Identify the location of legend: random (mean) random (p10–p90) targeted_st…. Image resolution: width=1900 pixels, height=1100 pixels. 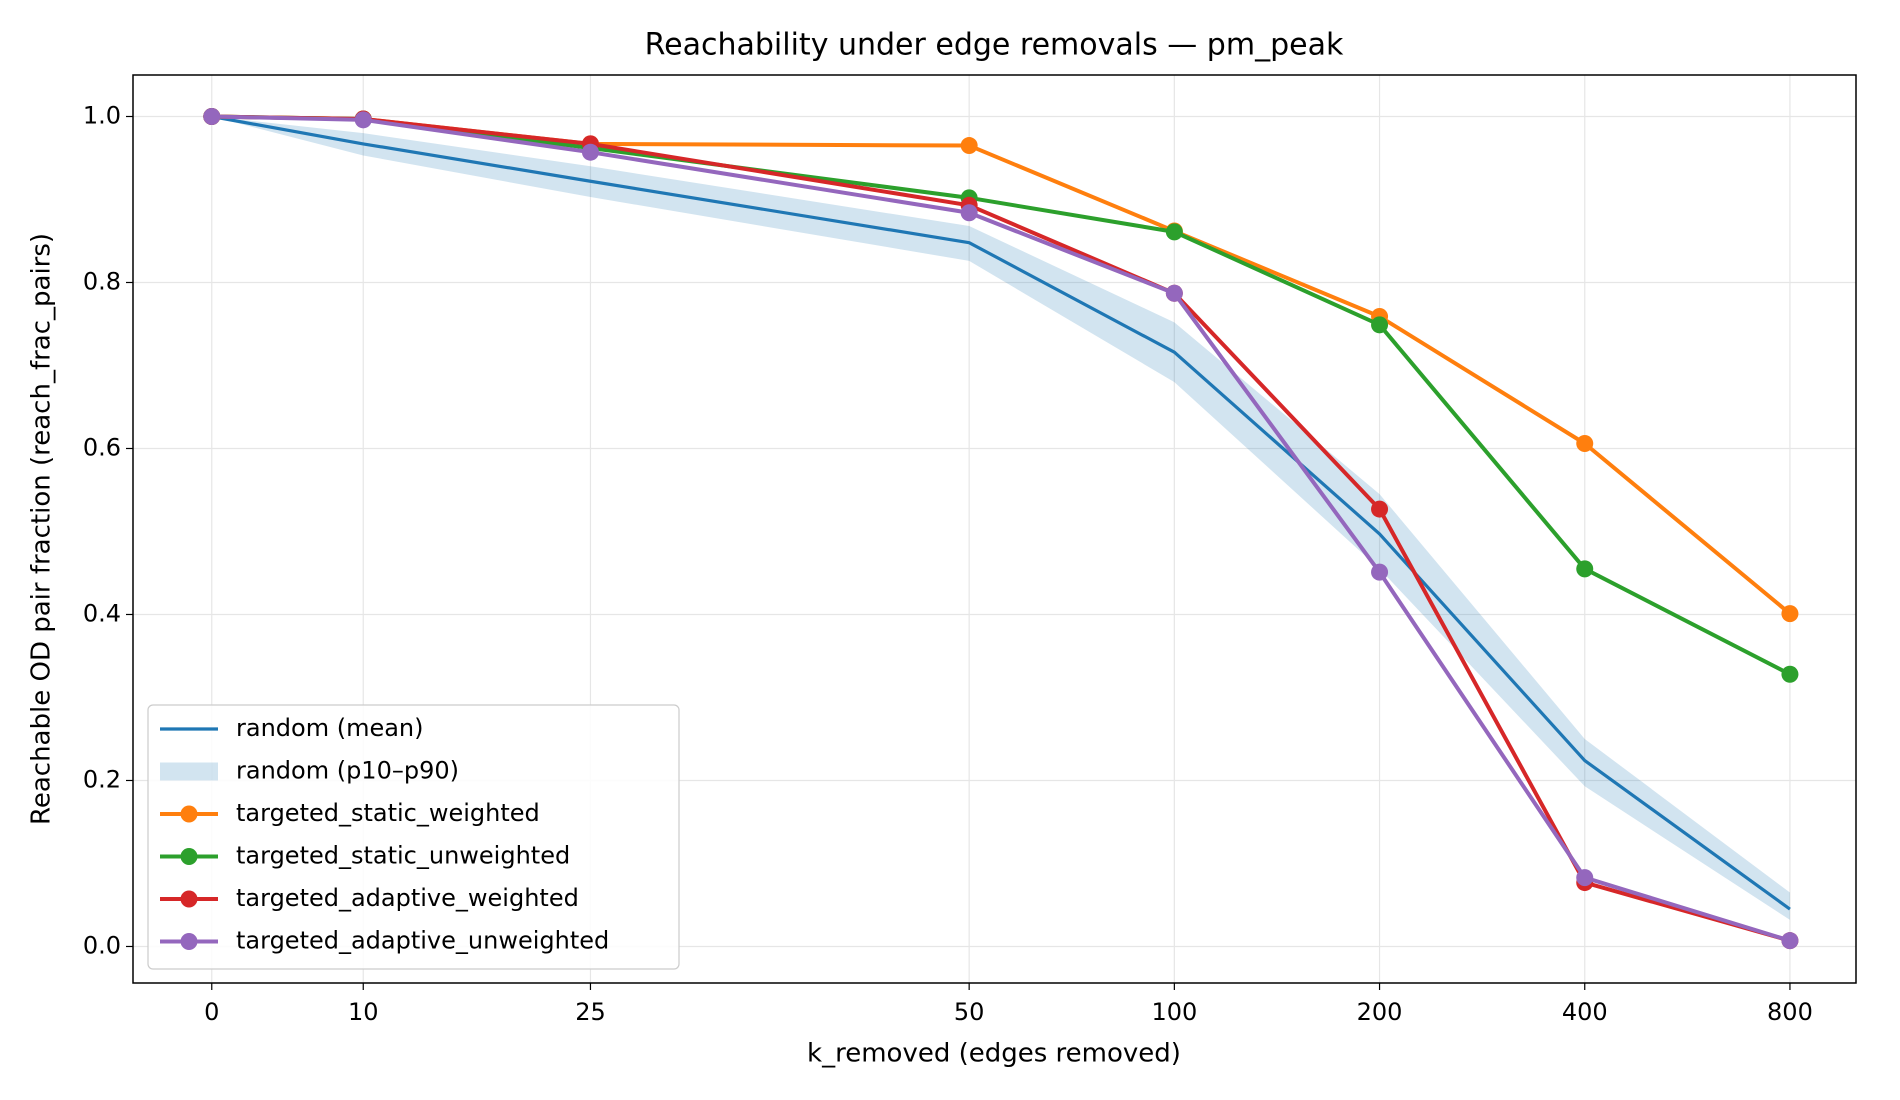
(413, 837).